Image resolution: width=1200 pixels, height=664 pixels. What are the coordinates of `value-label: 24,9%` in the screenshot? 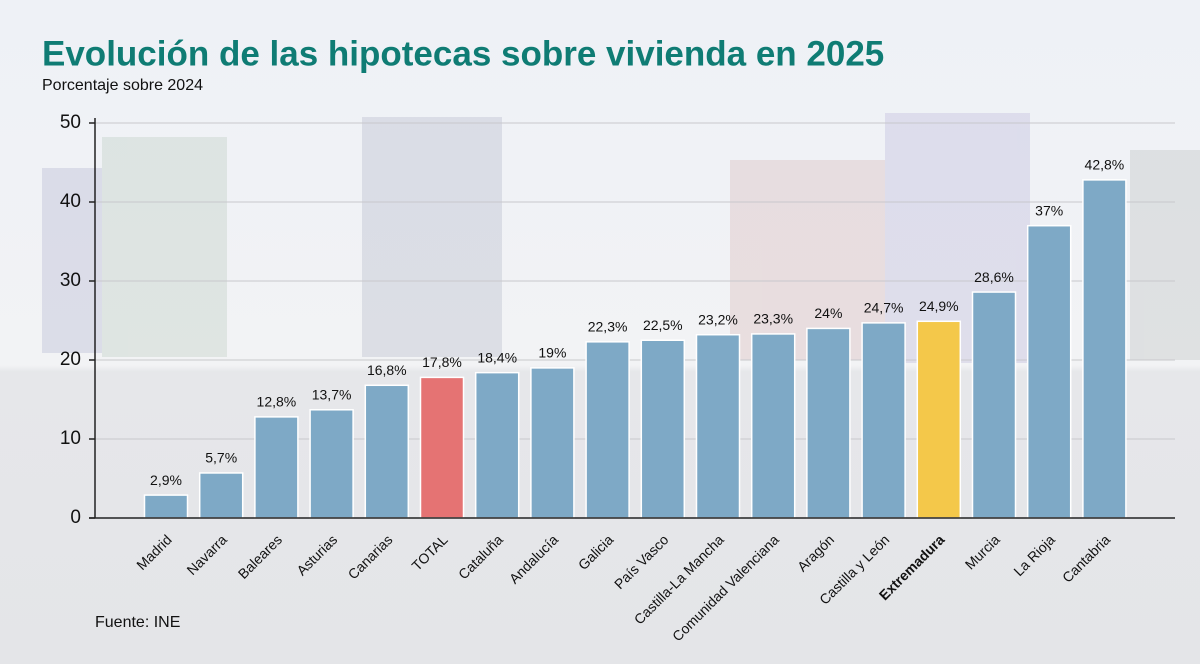 It's located at (939, 306).